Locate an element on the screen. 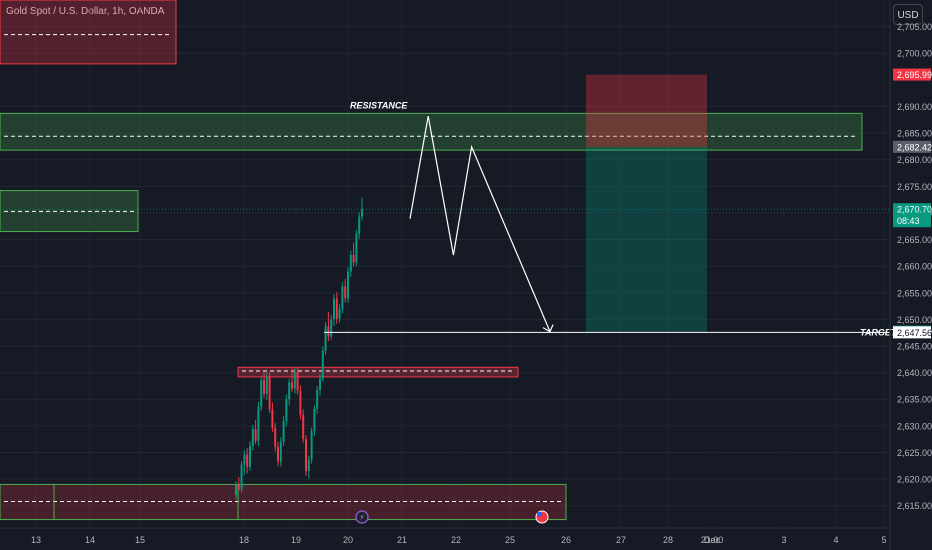 The image size is (932, 550). lightning-icon-glyph: ⚡ is located at coordinates (362, 517).